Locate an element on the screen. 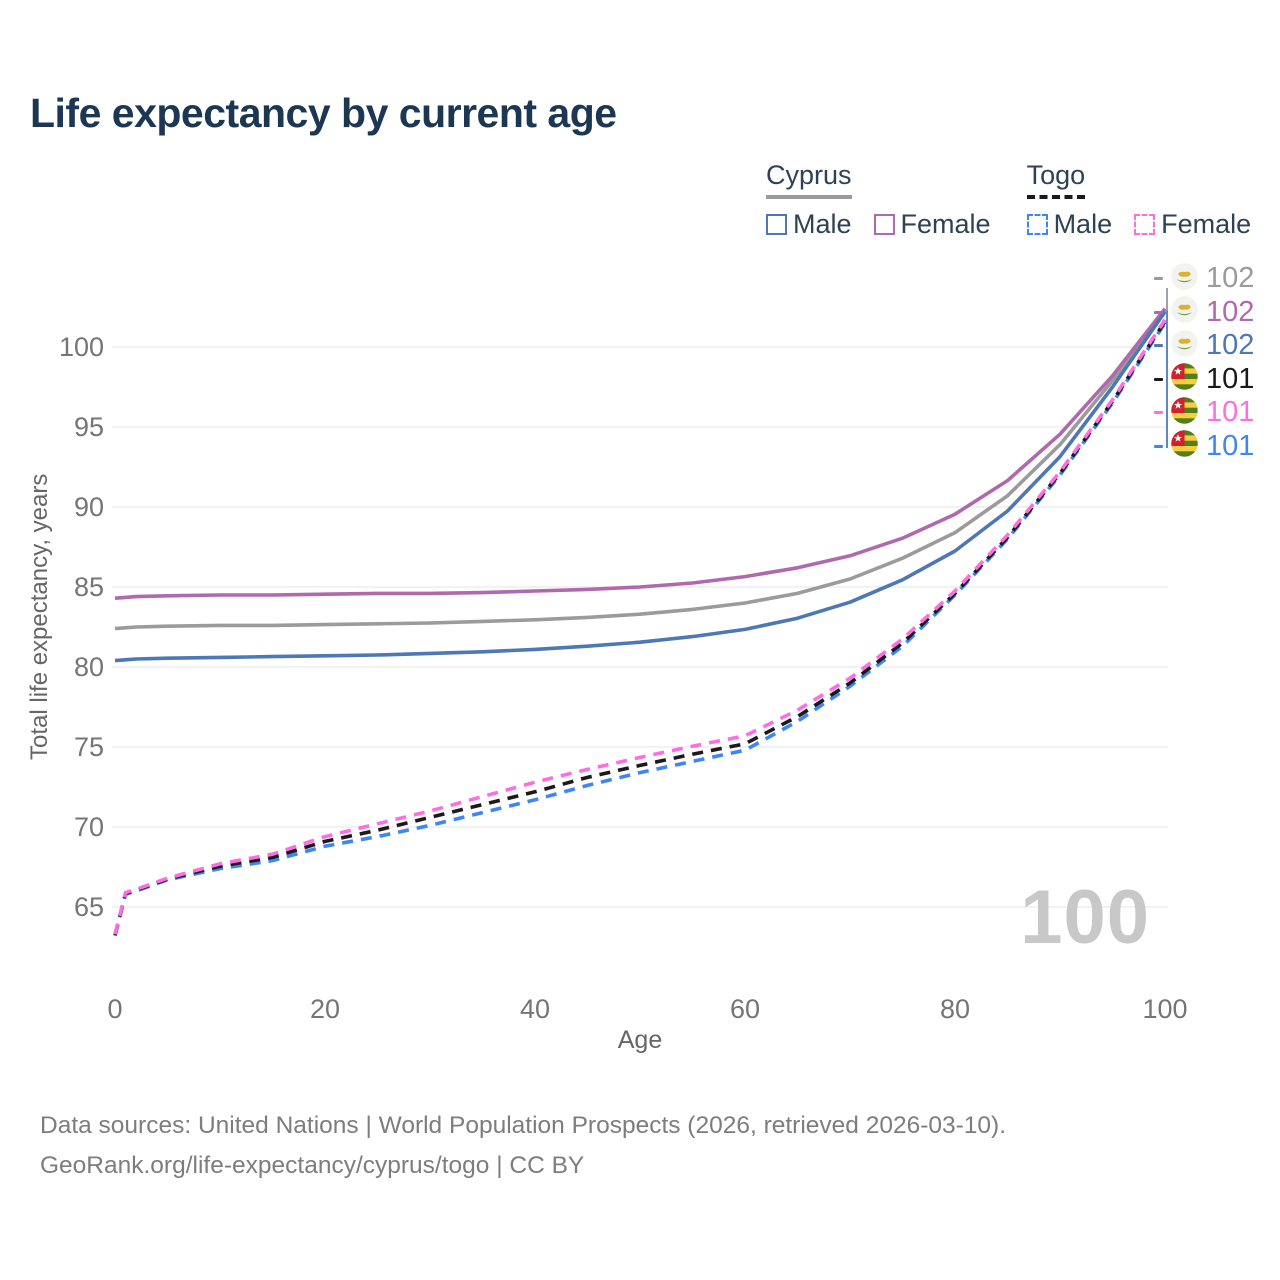 This screenshot has width=1280, height=1280. legend-item-togo-male: Male is located at coordinates (1069, 224).